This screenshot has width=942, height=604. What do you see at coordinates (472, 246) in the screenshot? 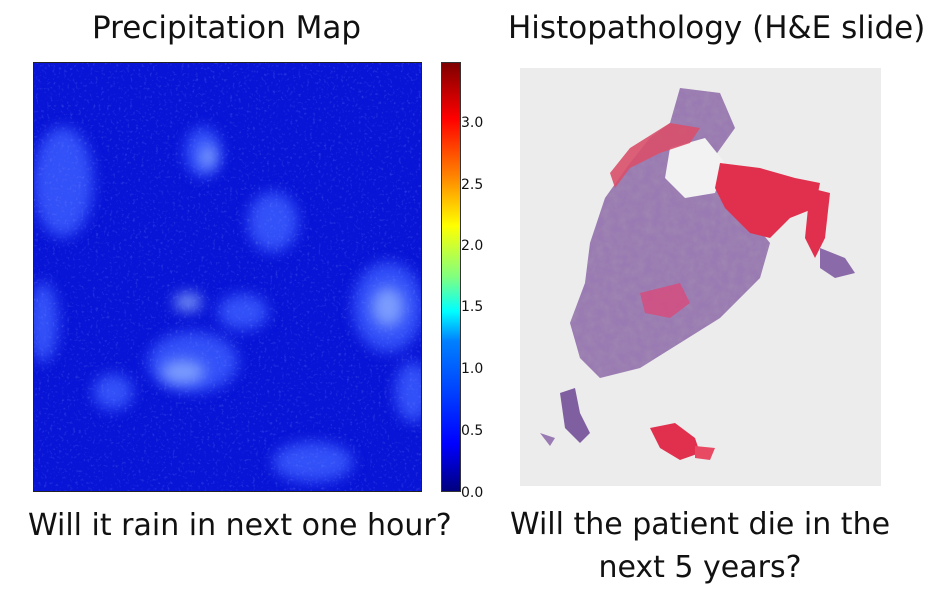
I see `colorbar-tick: 2.0` at bounding box center [472, 246].